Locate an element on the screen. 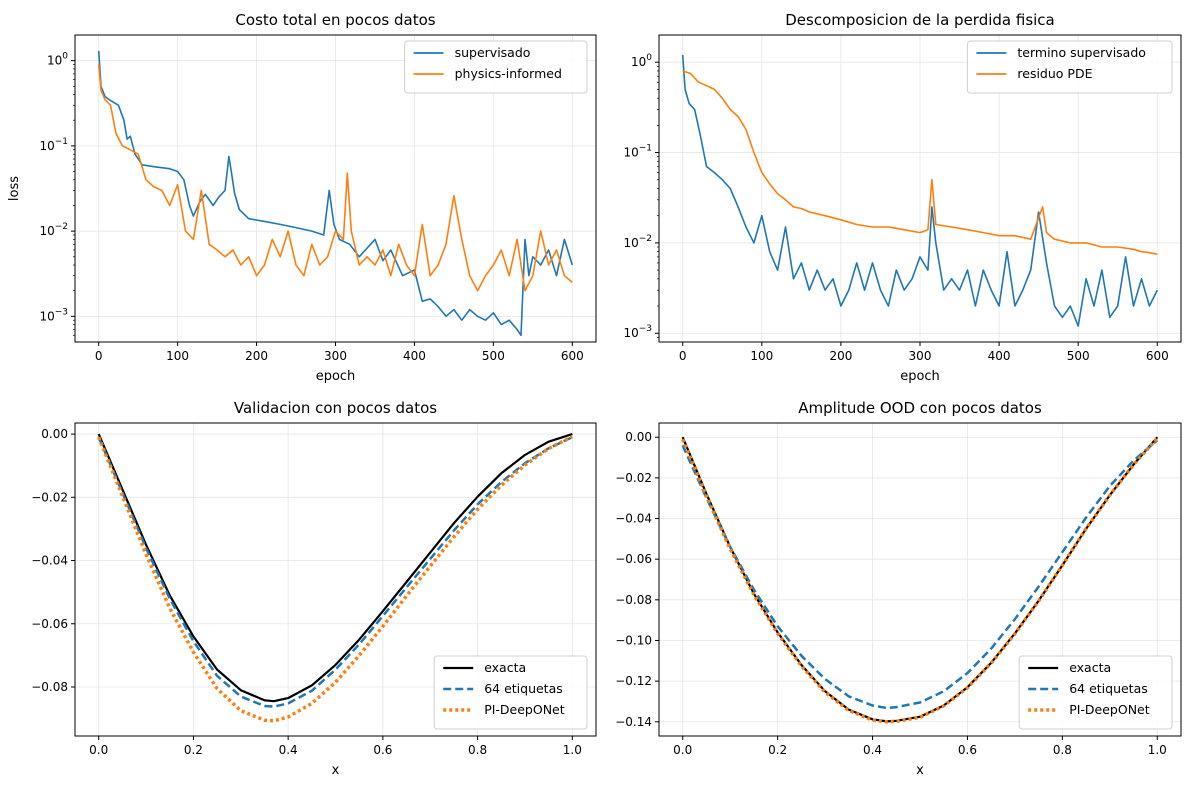 Image resolution: width=1189 pixels, height=790 pixels. legend-label: termino supervisado is located at coordinates (1081, 52).